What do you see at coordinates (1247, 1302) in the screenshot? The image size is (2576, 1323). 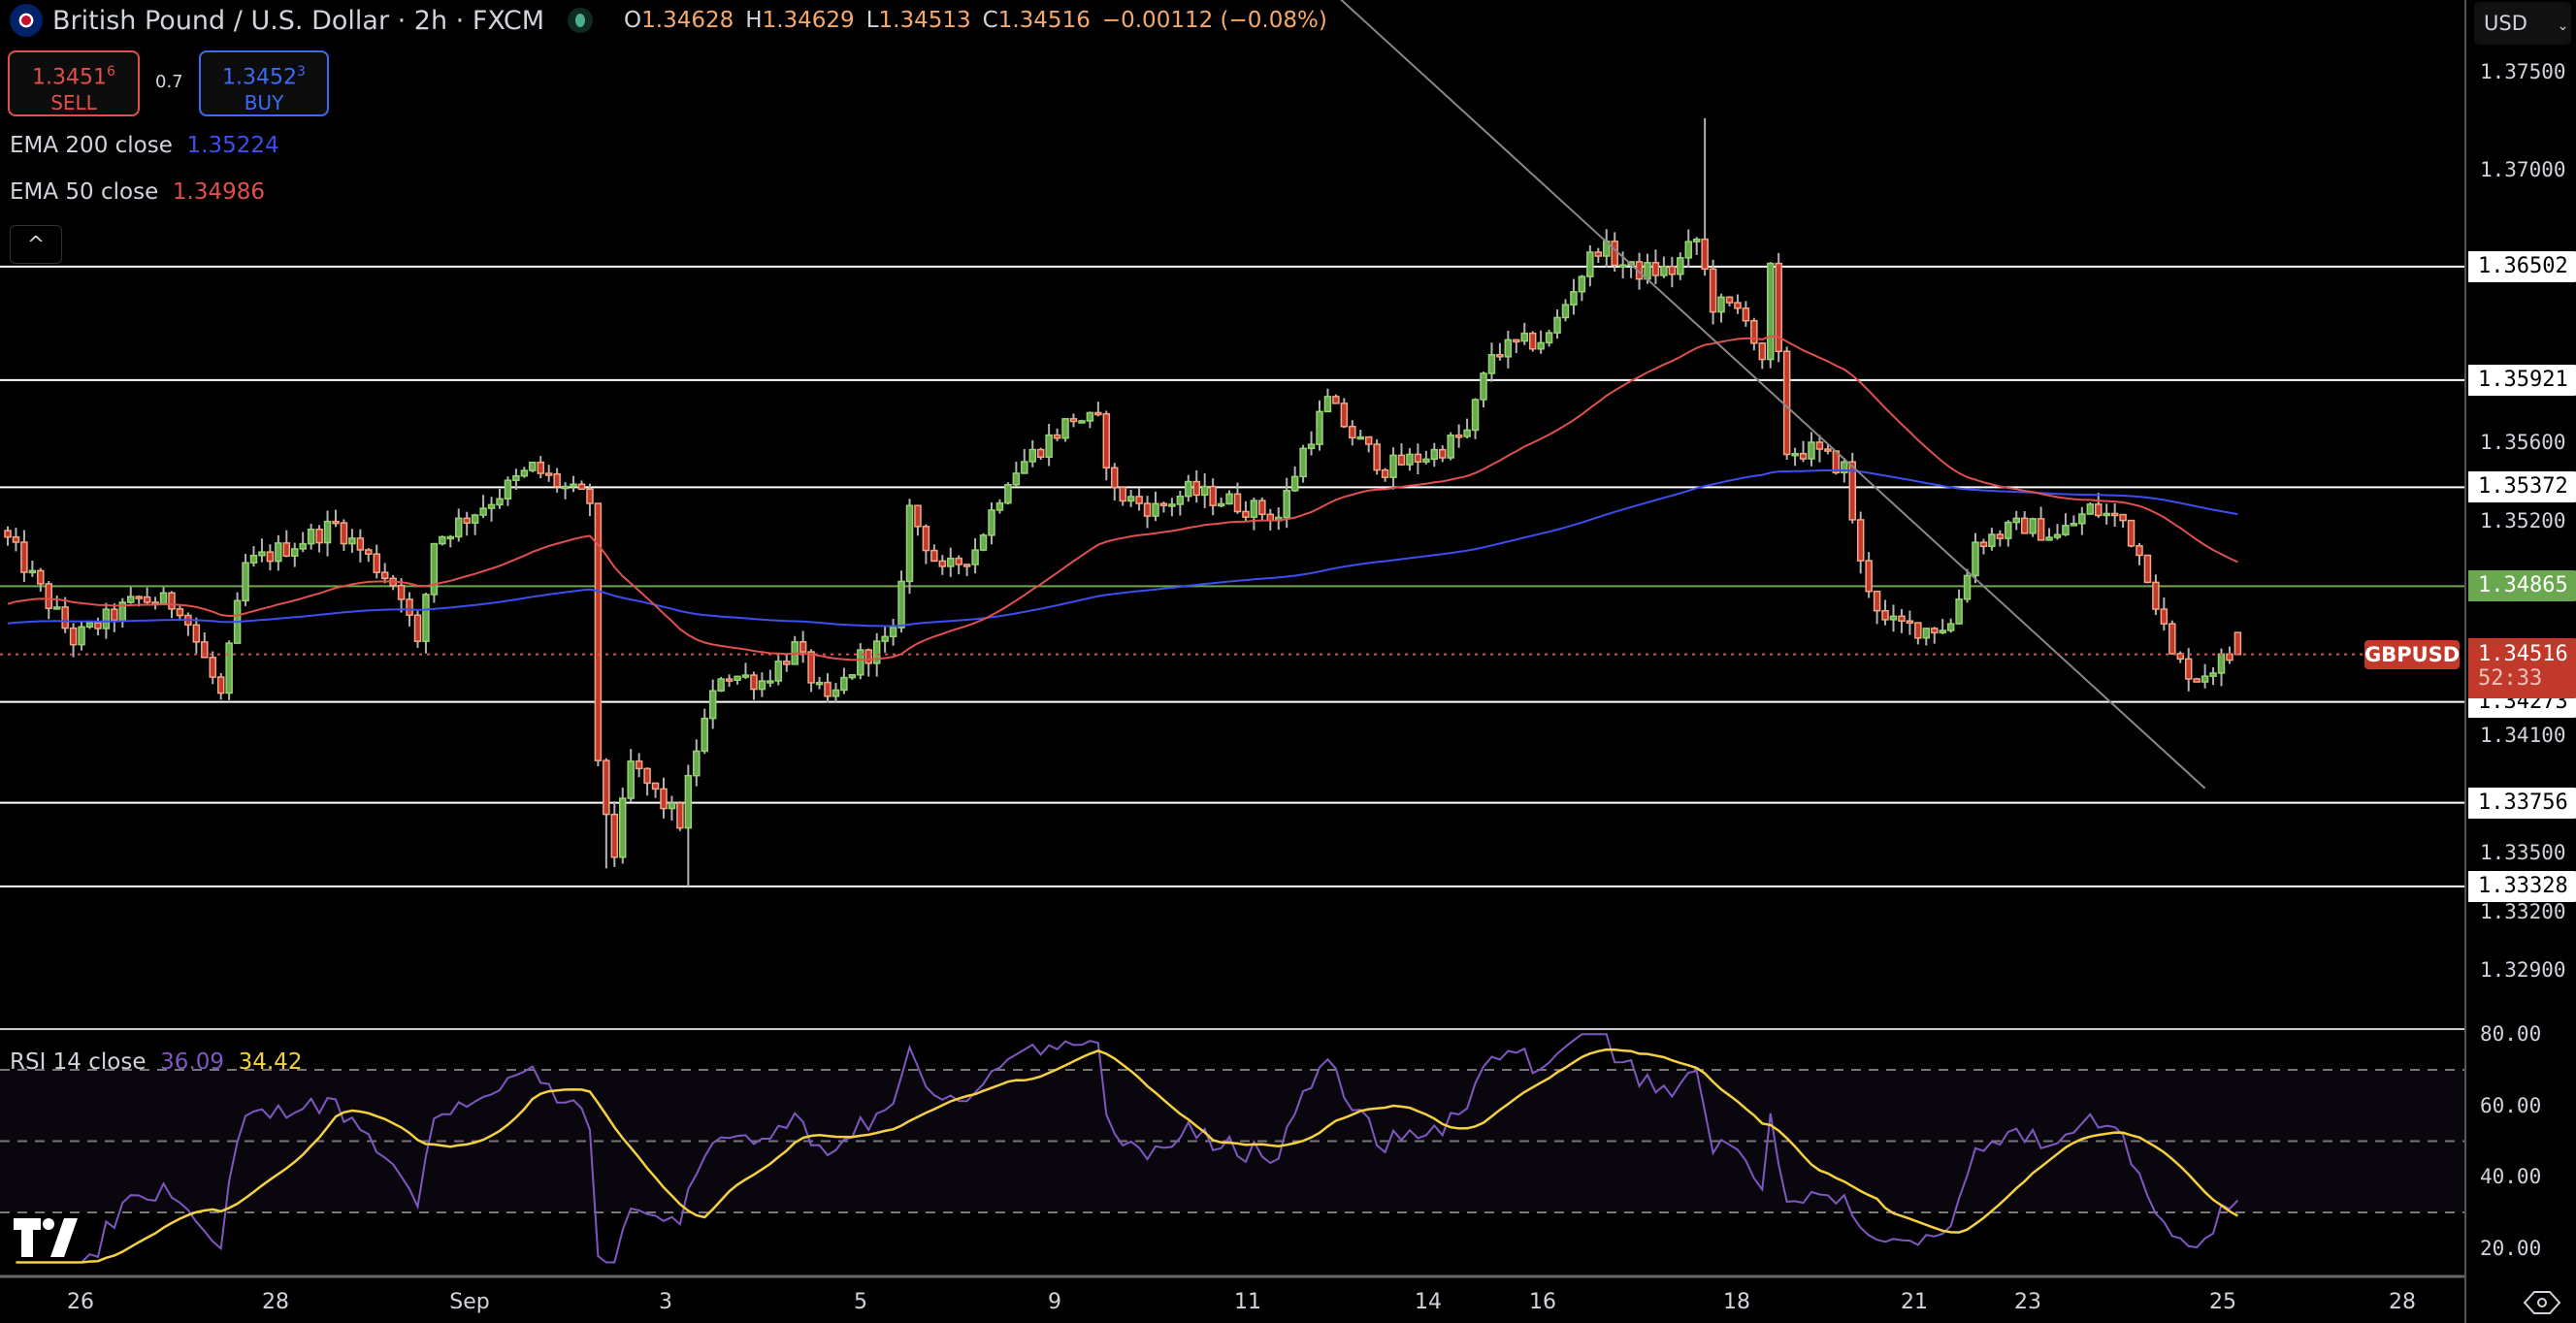 I see `date-tick: 11` at bounding box center [1247, 1302].